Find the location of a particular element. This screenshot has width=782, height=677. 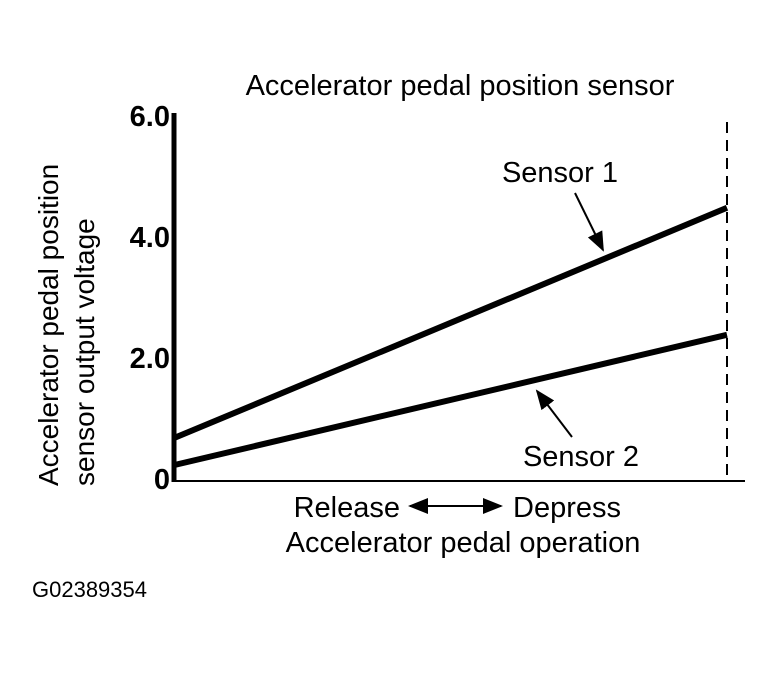

y-tick-label-4.0: 4.0 is located at coordinates (149, 238).